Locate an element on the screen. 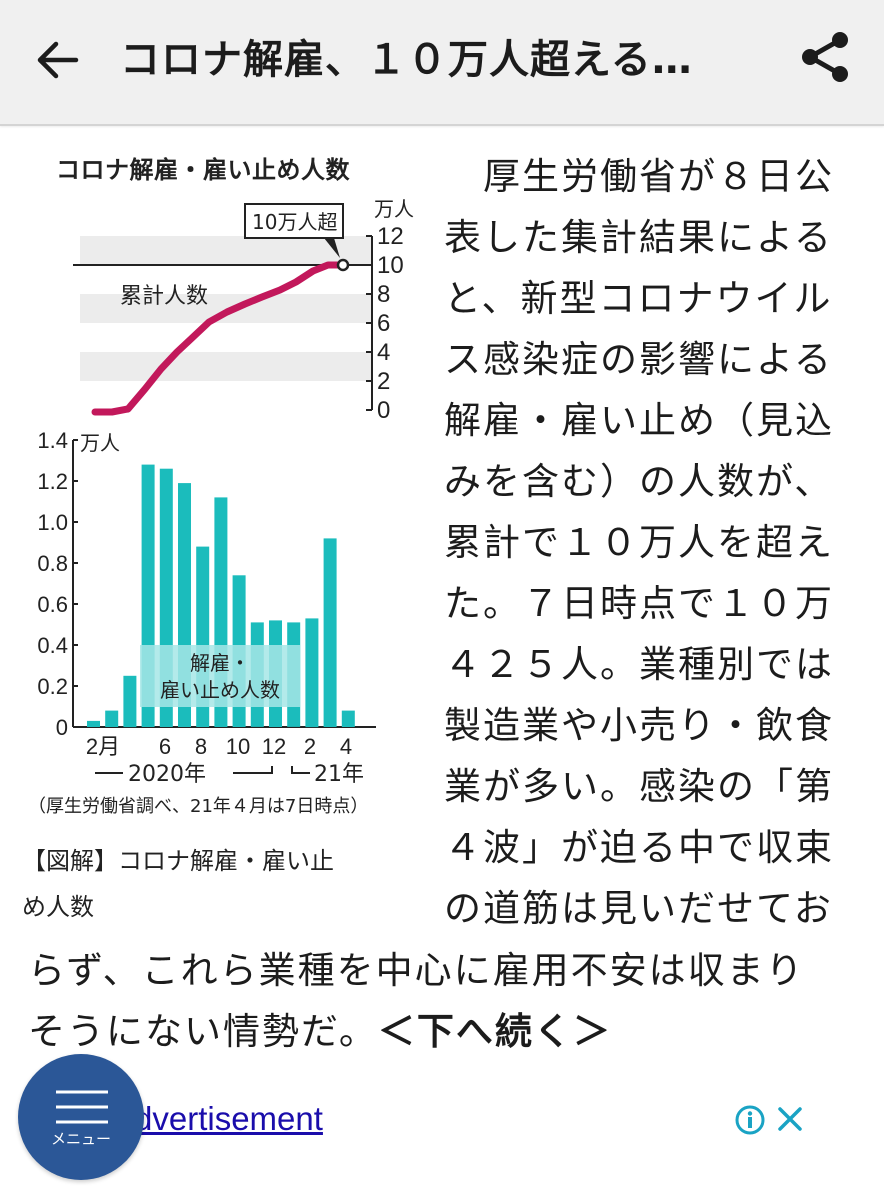  svg-text: 10万人超 is located at coordinates (294, 222).